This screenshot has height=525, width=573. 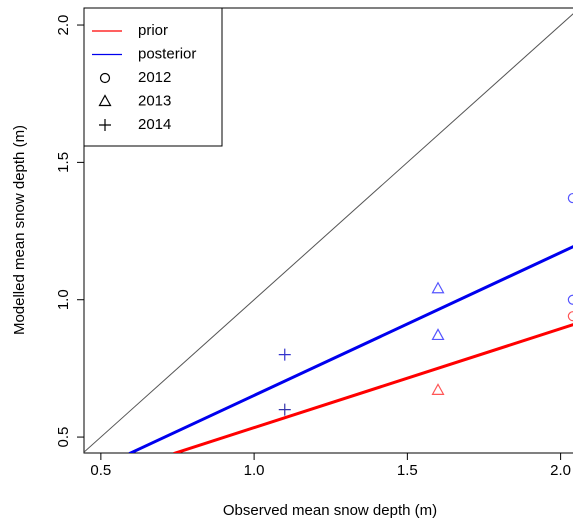 I want to click on y-tick-label: 1.5, so click(x=63, y=162).